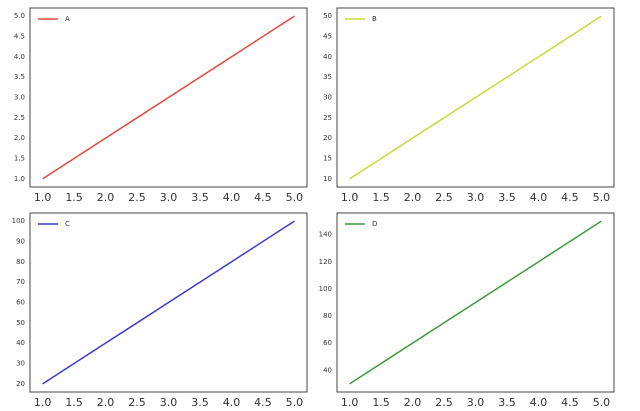 This screenshot has width=640, height=411. I want to click on y-tick-label: 70, so click(20, 282).